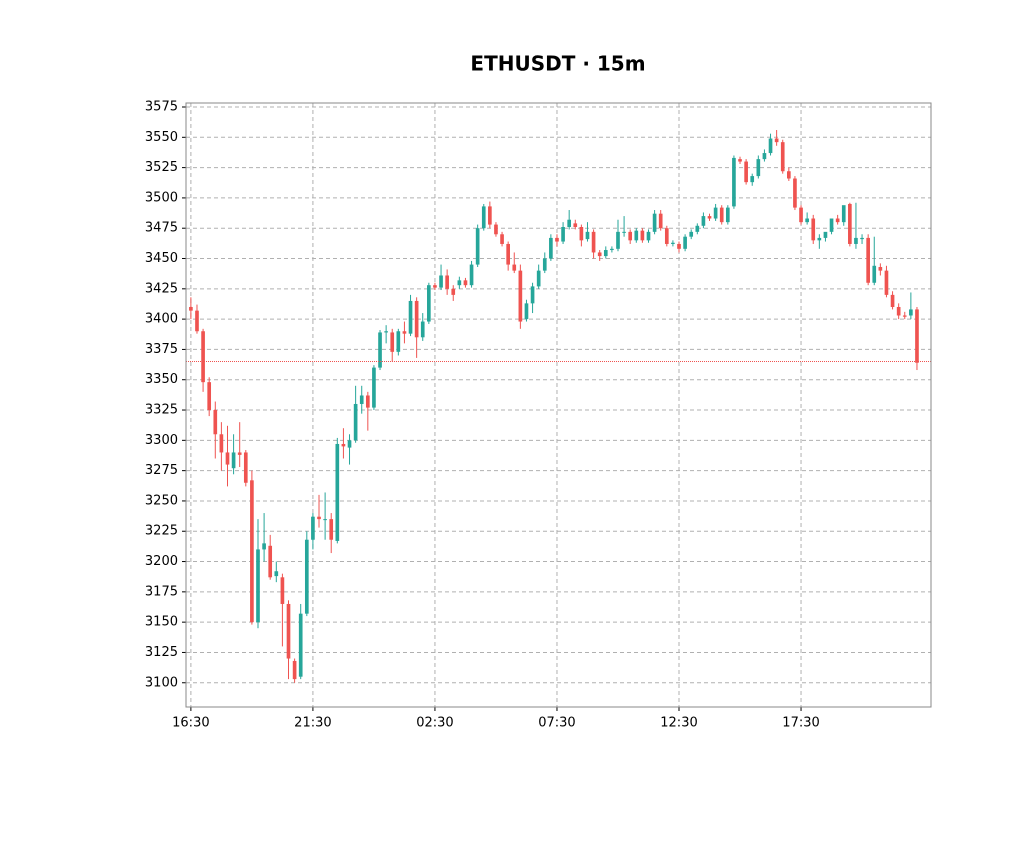 The width and height of the screenshot is (1035, 866). What do you see at coordinates (161, 228) in the screenshot?
I see `y-tick-label: 3475` at bounding box center [161, 228].